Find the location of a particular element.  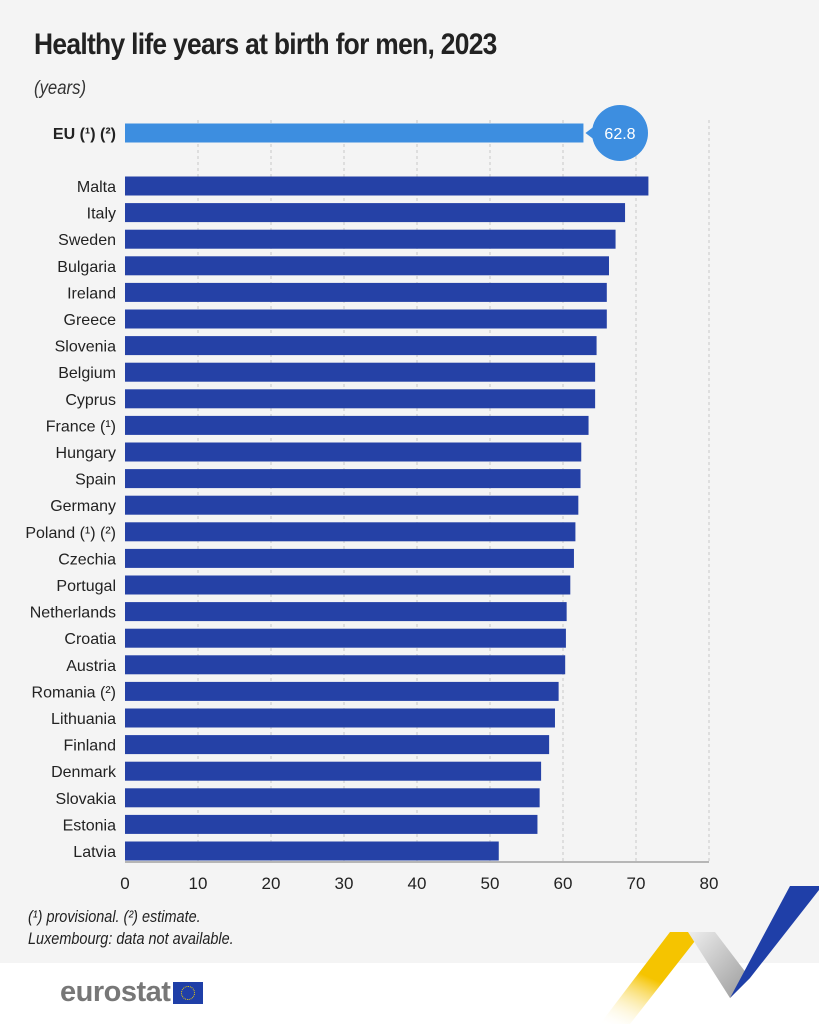

footnote-1: (¹) provisional. (²) estimate. is located at coordinates (114, 916).